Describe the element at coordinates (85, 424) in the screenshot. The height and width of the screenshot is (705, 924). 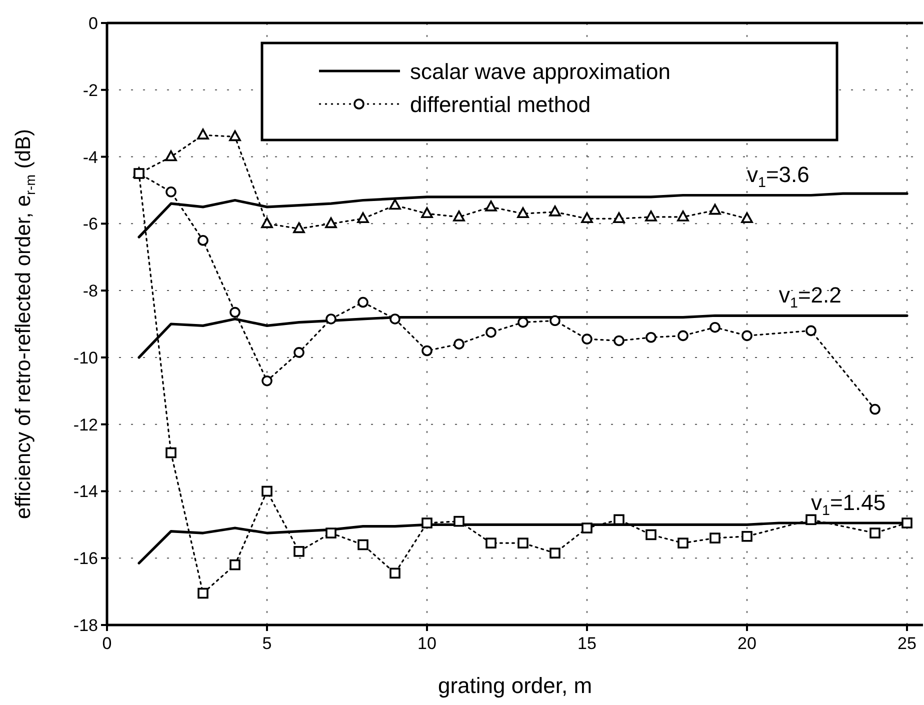
I see `y-tick-label: -12` at that location.